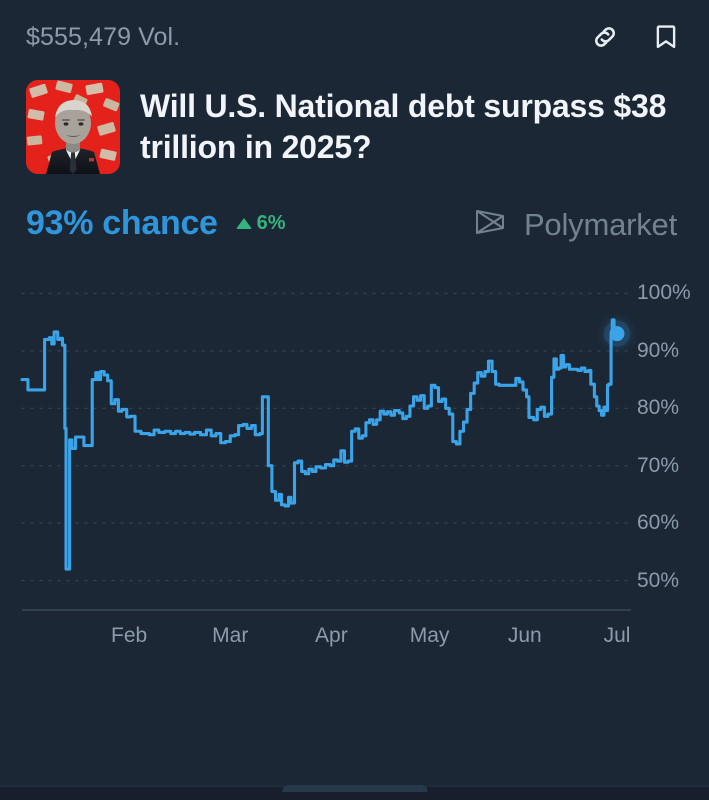 This screenshot has width=709, height=800. What do you see at coordinates (129, 635) in the screenshot?
I see `x-axis-tick: Feb` at bounding box center [129, 635].